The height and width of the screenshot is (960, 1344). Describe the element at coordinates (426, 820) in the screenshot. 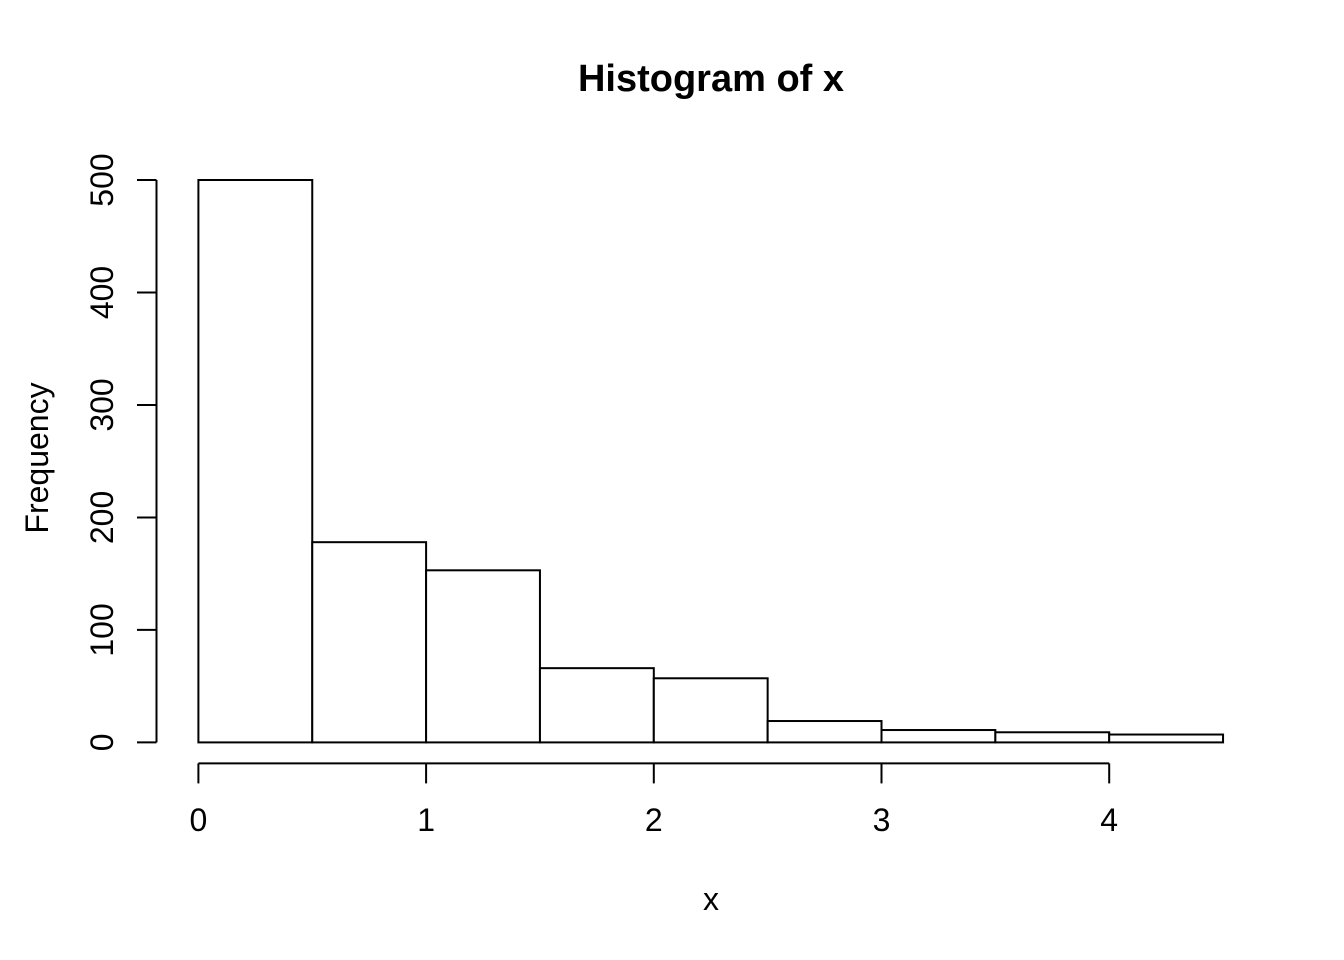

I see `x-tick-label: 1` at that location.